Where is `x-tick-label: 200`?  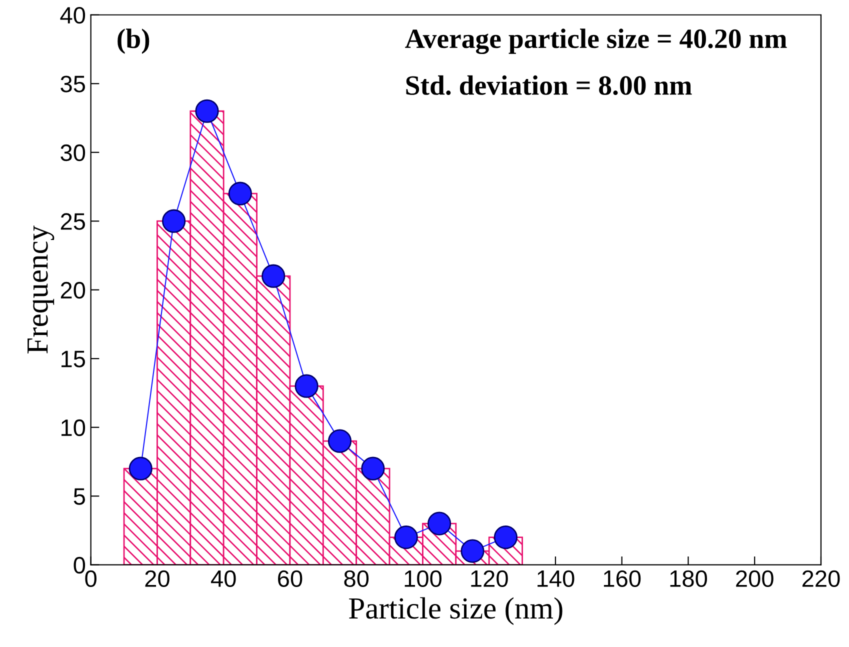 x-tick-label: 200 is located at coordinates (755, 579).